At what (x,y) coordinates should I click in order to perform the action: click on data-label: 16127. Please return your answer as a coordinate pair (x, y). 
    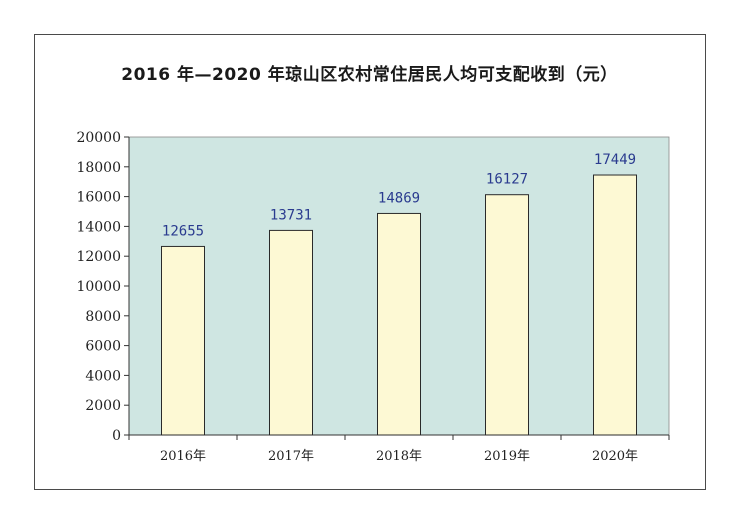
    Looking at the image, I should click on (507, 180).